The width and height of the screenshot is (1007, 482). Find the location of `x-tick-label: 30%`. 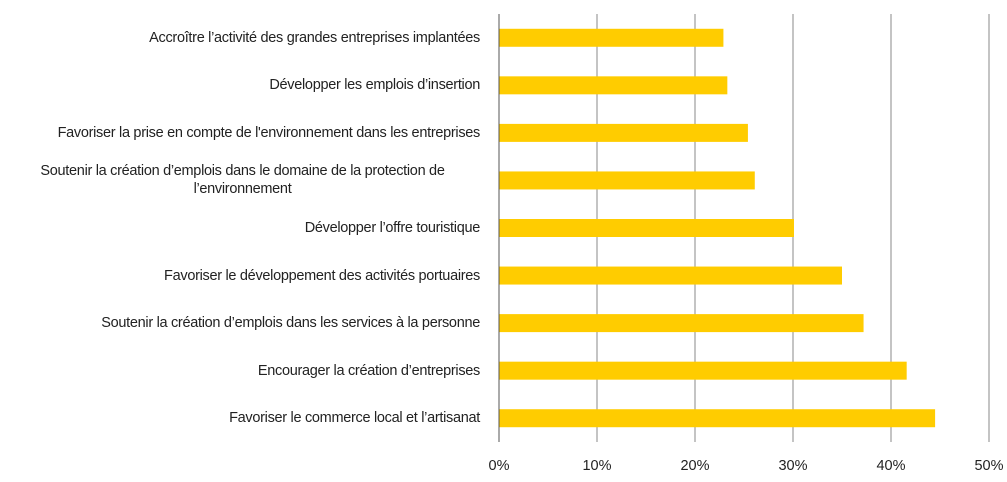

x-tick-label: 30% is located at coordinates (792, 466).